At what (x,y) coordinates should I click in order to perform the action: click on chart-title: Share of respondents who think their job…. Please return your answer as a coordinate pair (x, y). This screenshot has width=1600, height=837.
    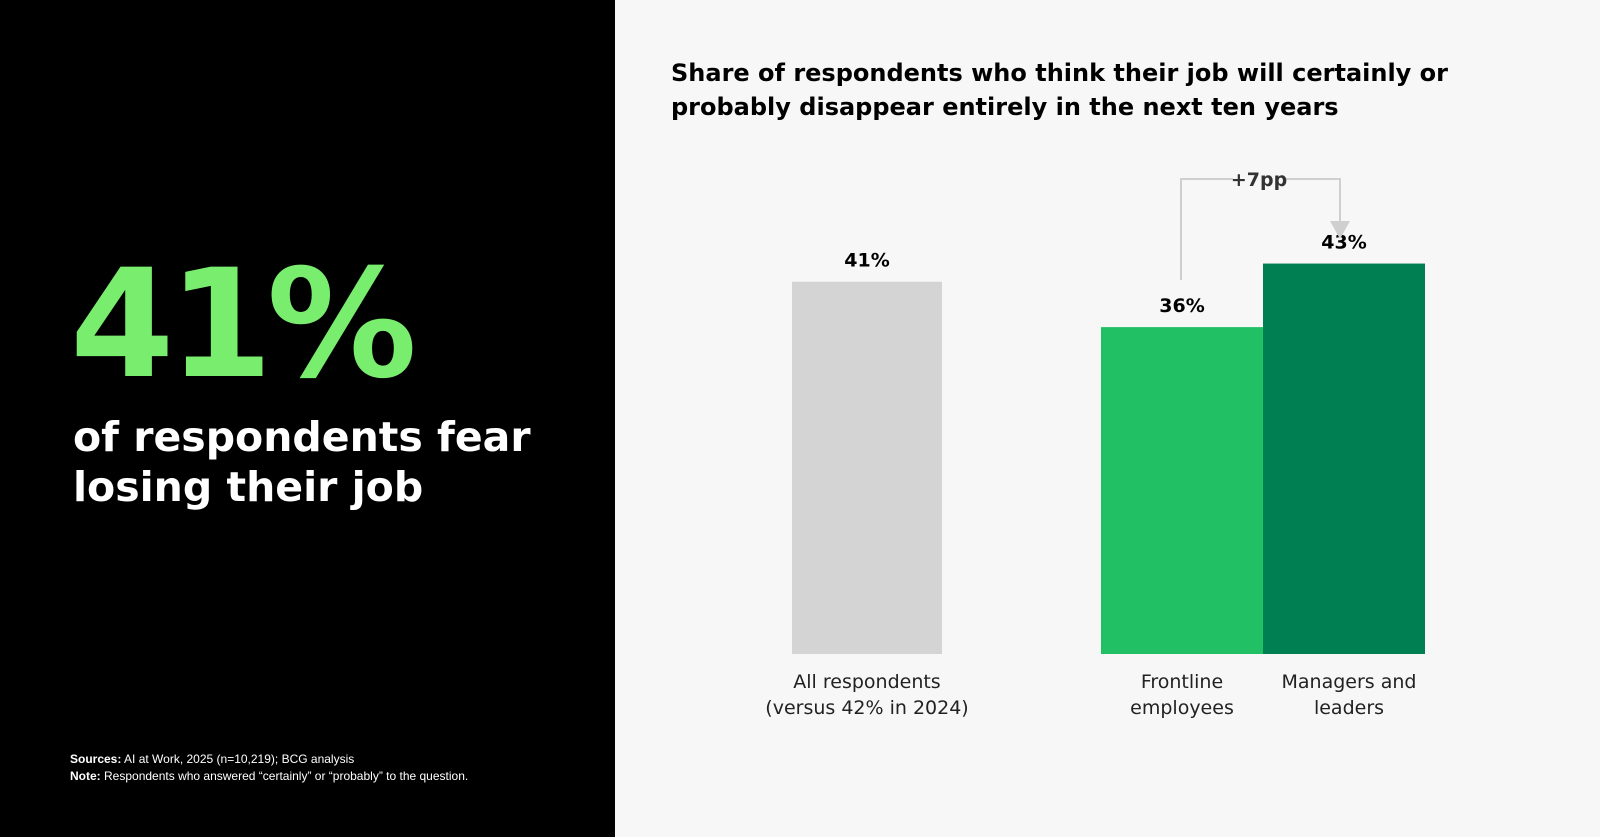
    Looking at the image, I should click on (1059, 90).